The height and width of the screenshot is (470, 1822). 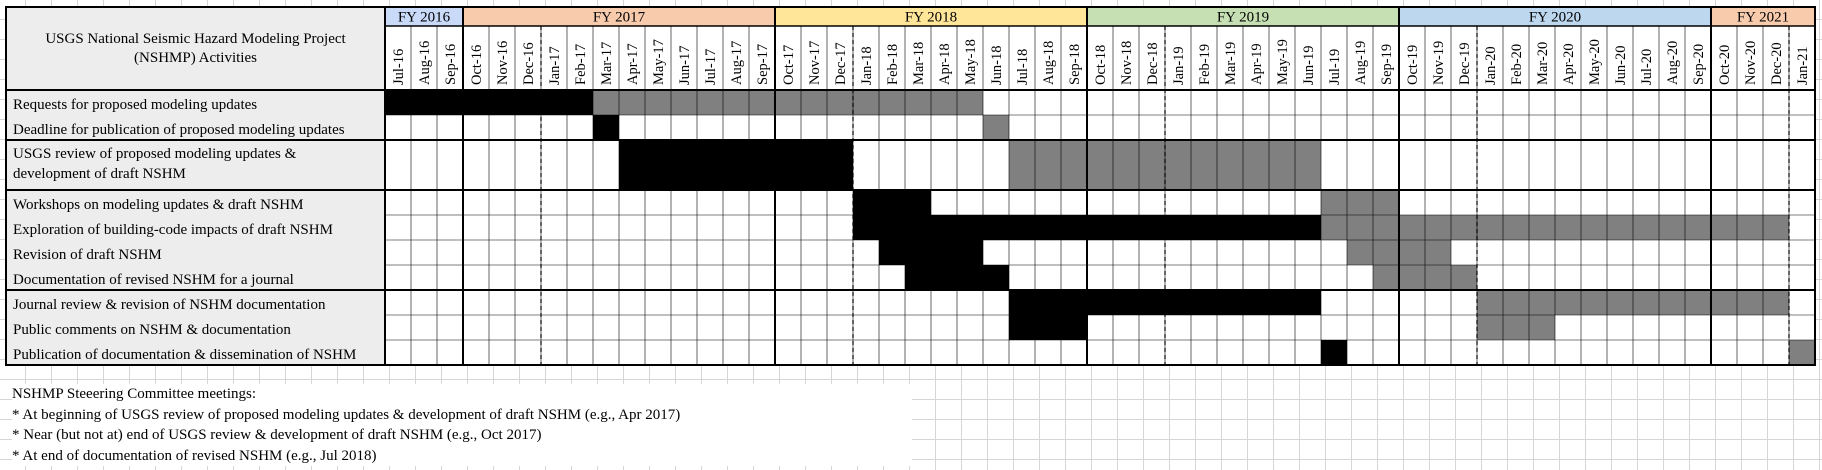 What do you see at coordinates (841, 63) in the screenshot?
I see `month-tick-label: Dec-17` at bounding box center [841, 63].